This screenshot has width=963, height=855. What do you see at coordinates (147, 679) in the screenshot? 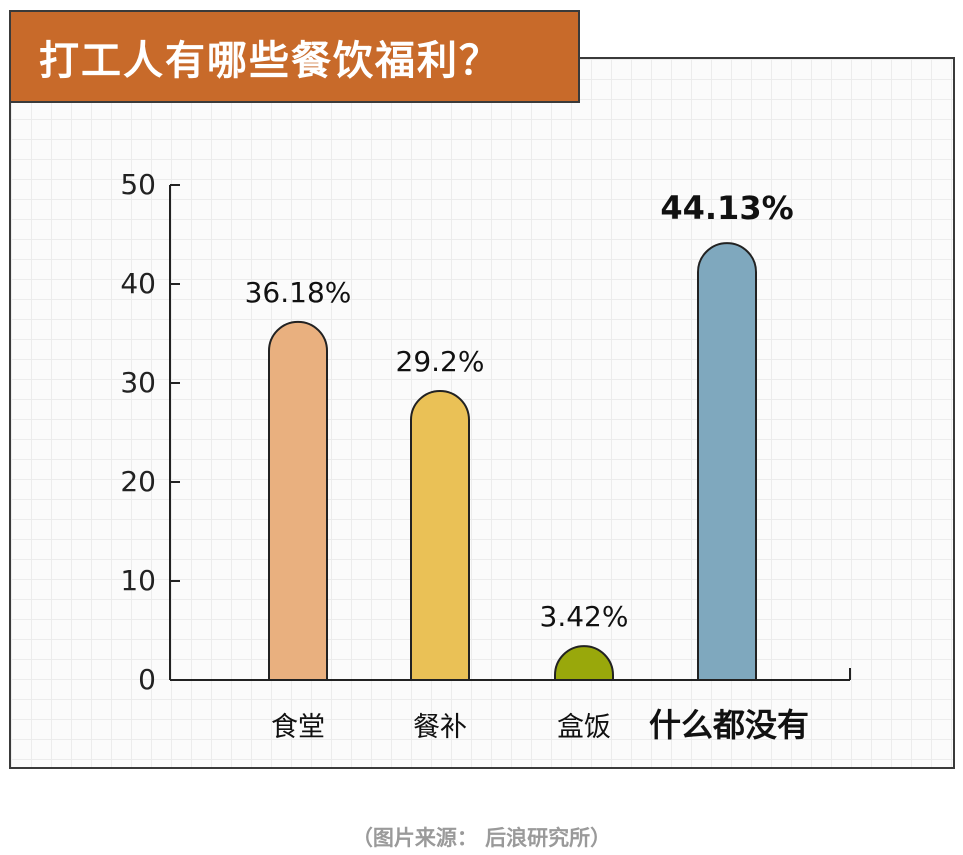
I see `y-tick-label: 0` at bounding box center [147, 679].